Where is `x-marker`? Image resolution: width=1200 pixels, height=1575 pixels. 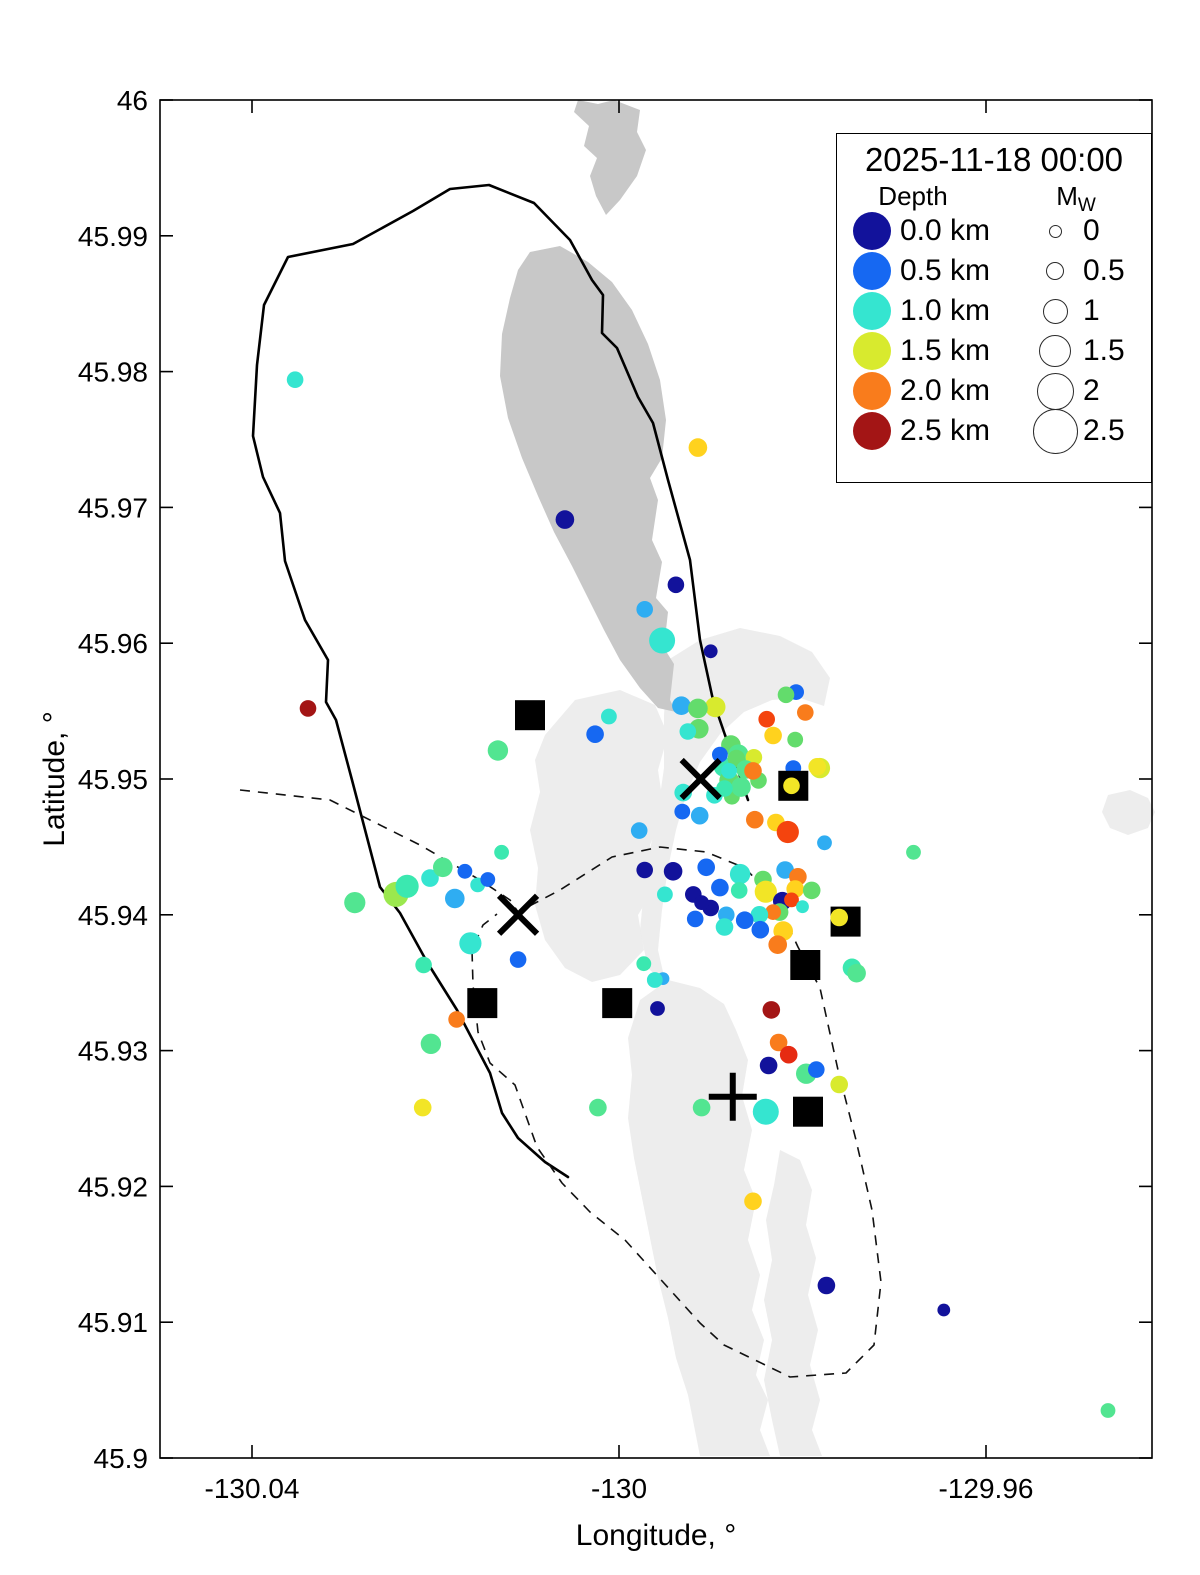 x-marker is located at coordinates (700, 779).